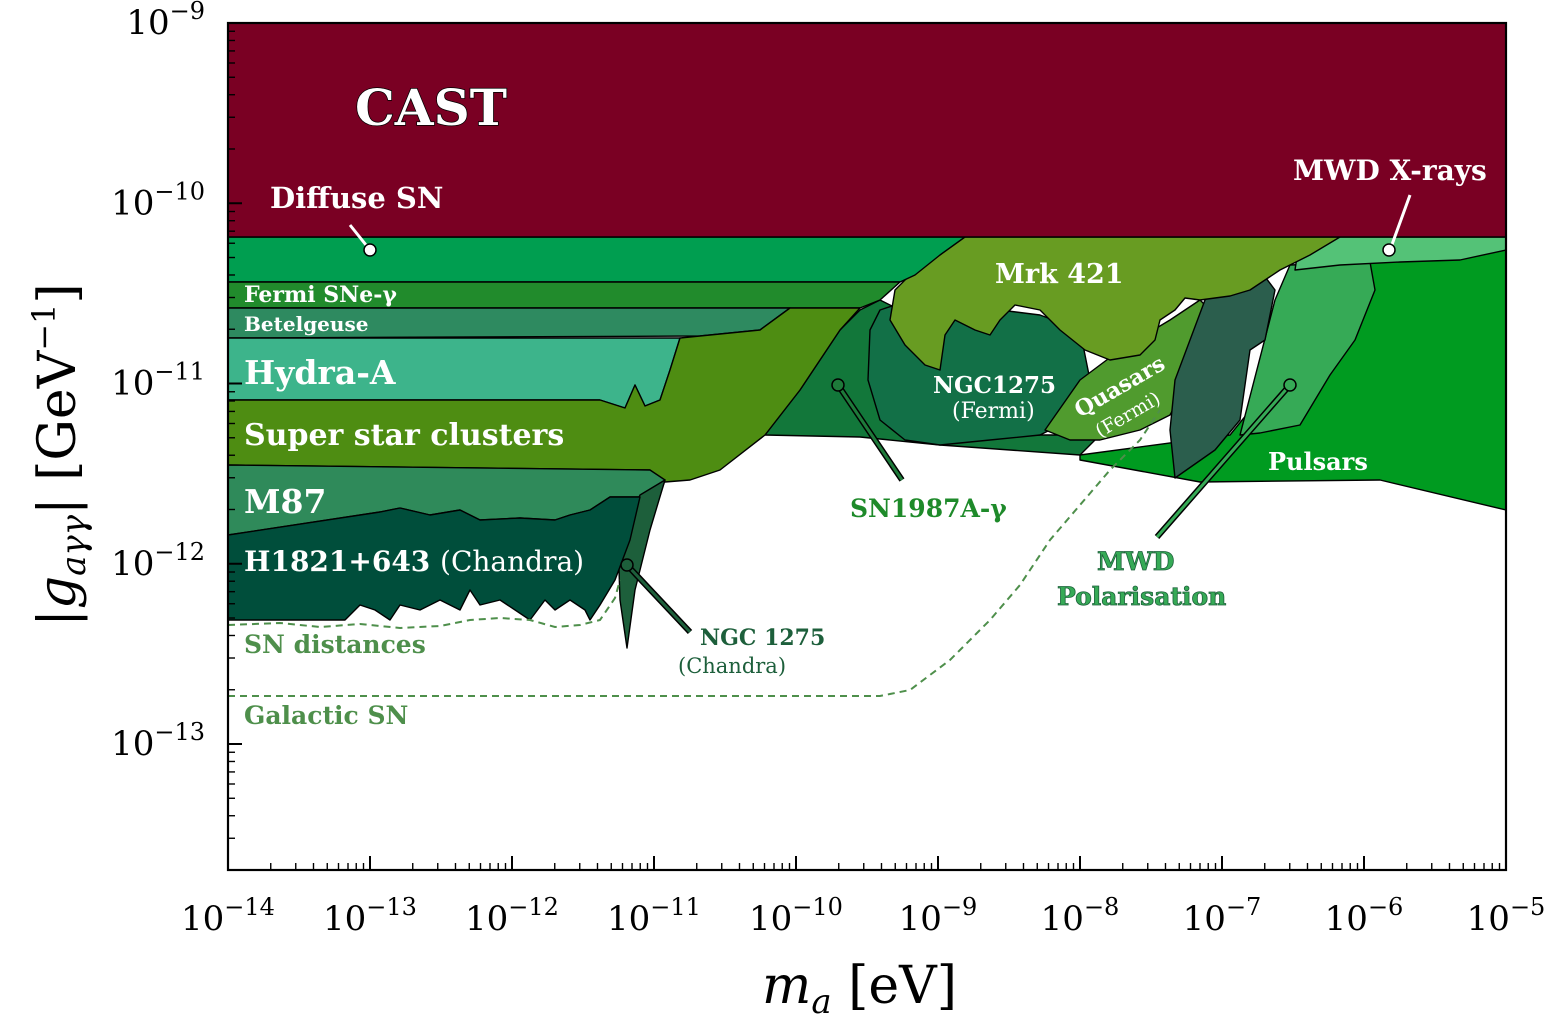 The height and width of the screenshot is (1028, 1557). I want to click on label-hydra-a: Hydra-A, so click(320, 372).